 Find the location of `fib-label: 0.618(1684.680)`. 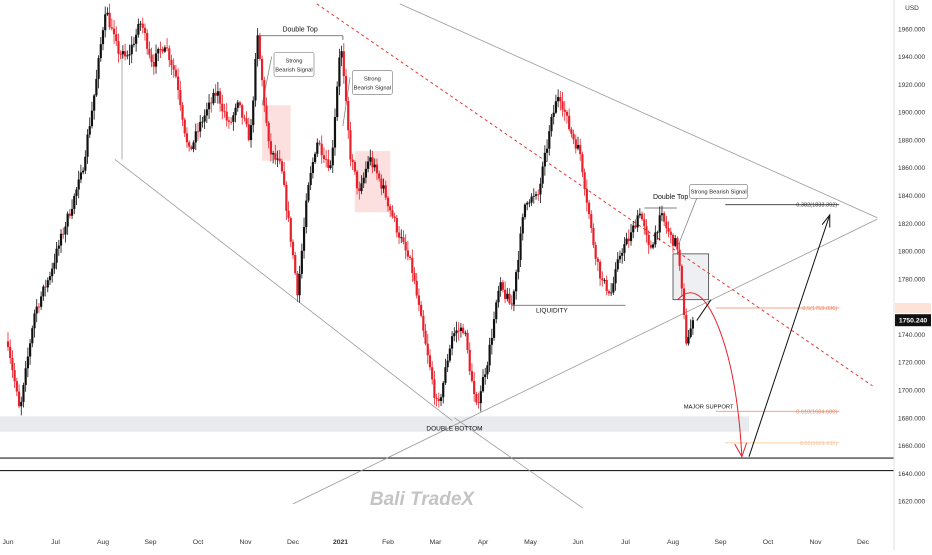

fib-label: 0.618(1684.680) is located at coordinates (816, 412).